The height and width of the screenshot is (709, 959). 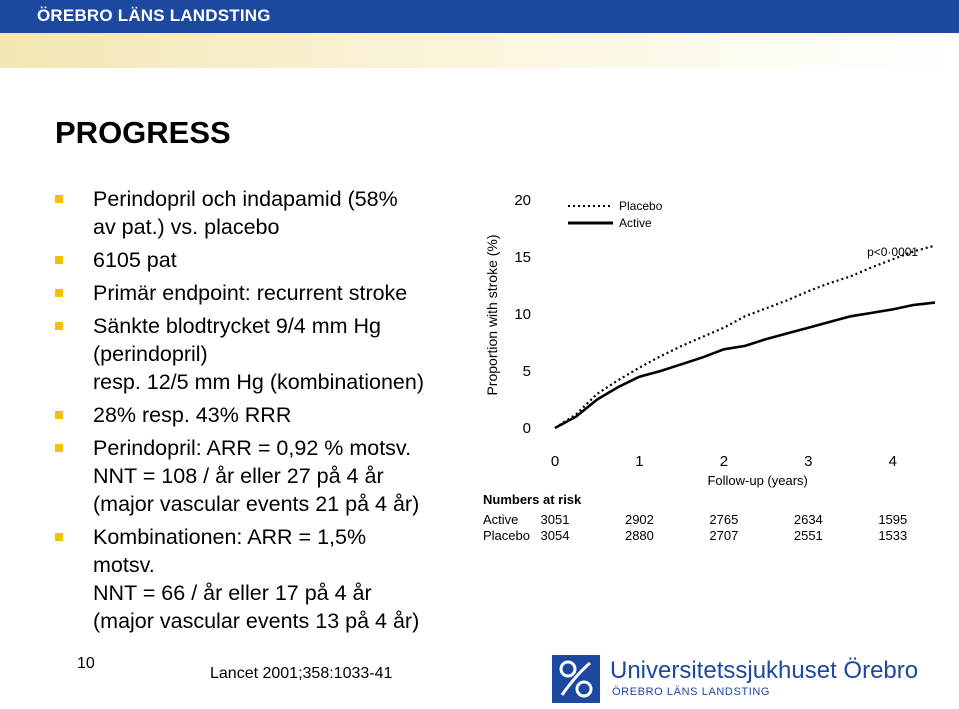 I want to click on x-tick-label: 4, so click(x=893, y=461).